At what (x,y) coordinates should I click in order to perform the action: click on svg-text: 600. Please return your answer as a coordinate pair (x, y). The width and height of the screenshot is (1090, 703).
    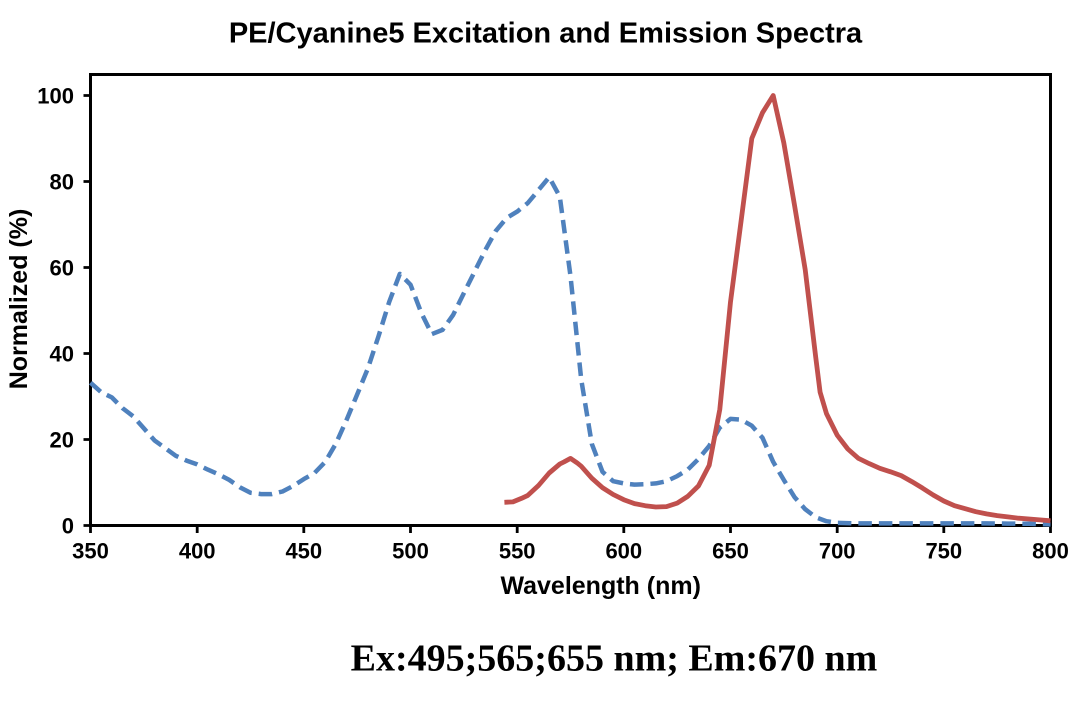
    Looking at the image, I should click on (623, 551).